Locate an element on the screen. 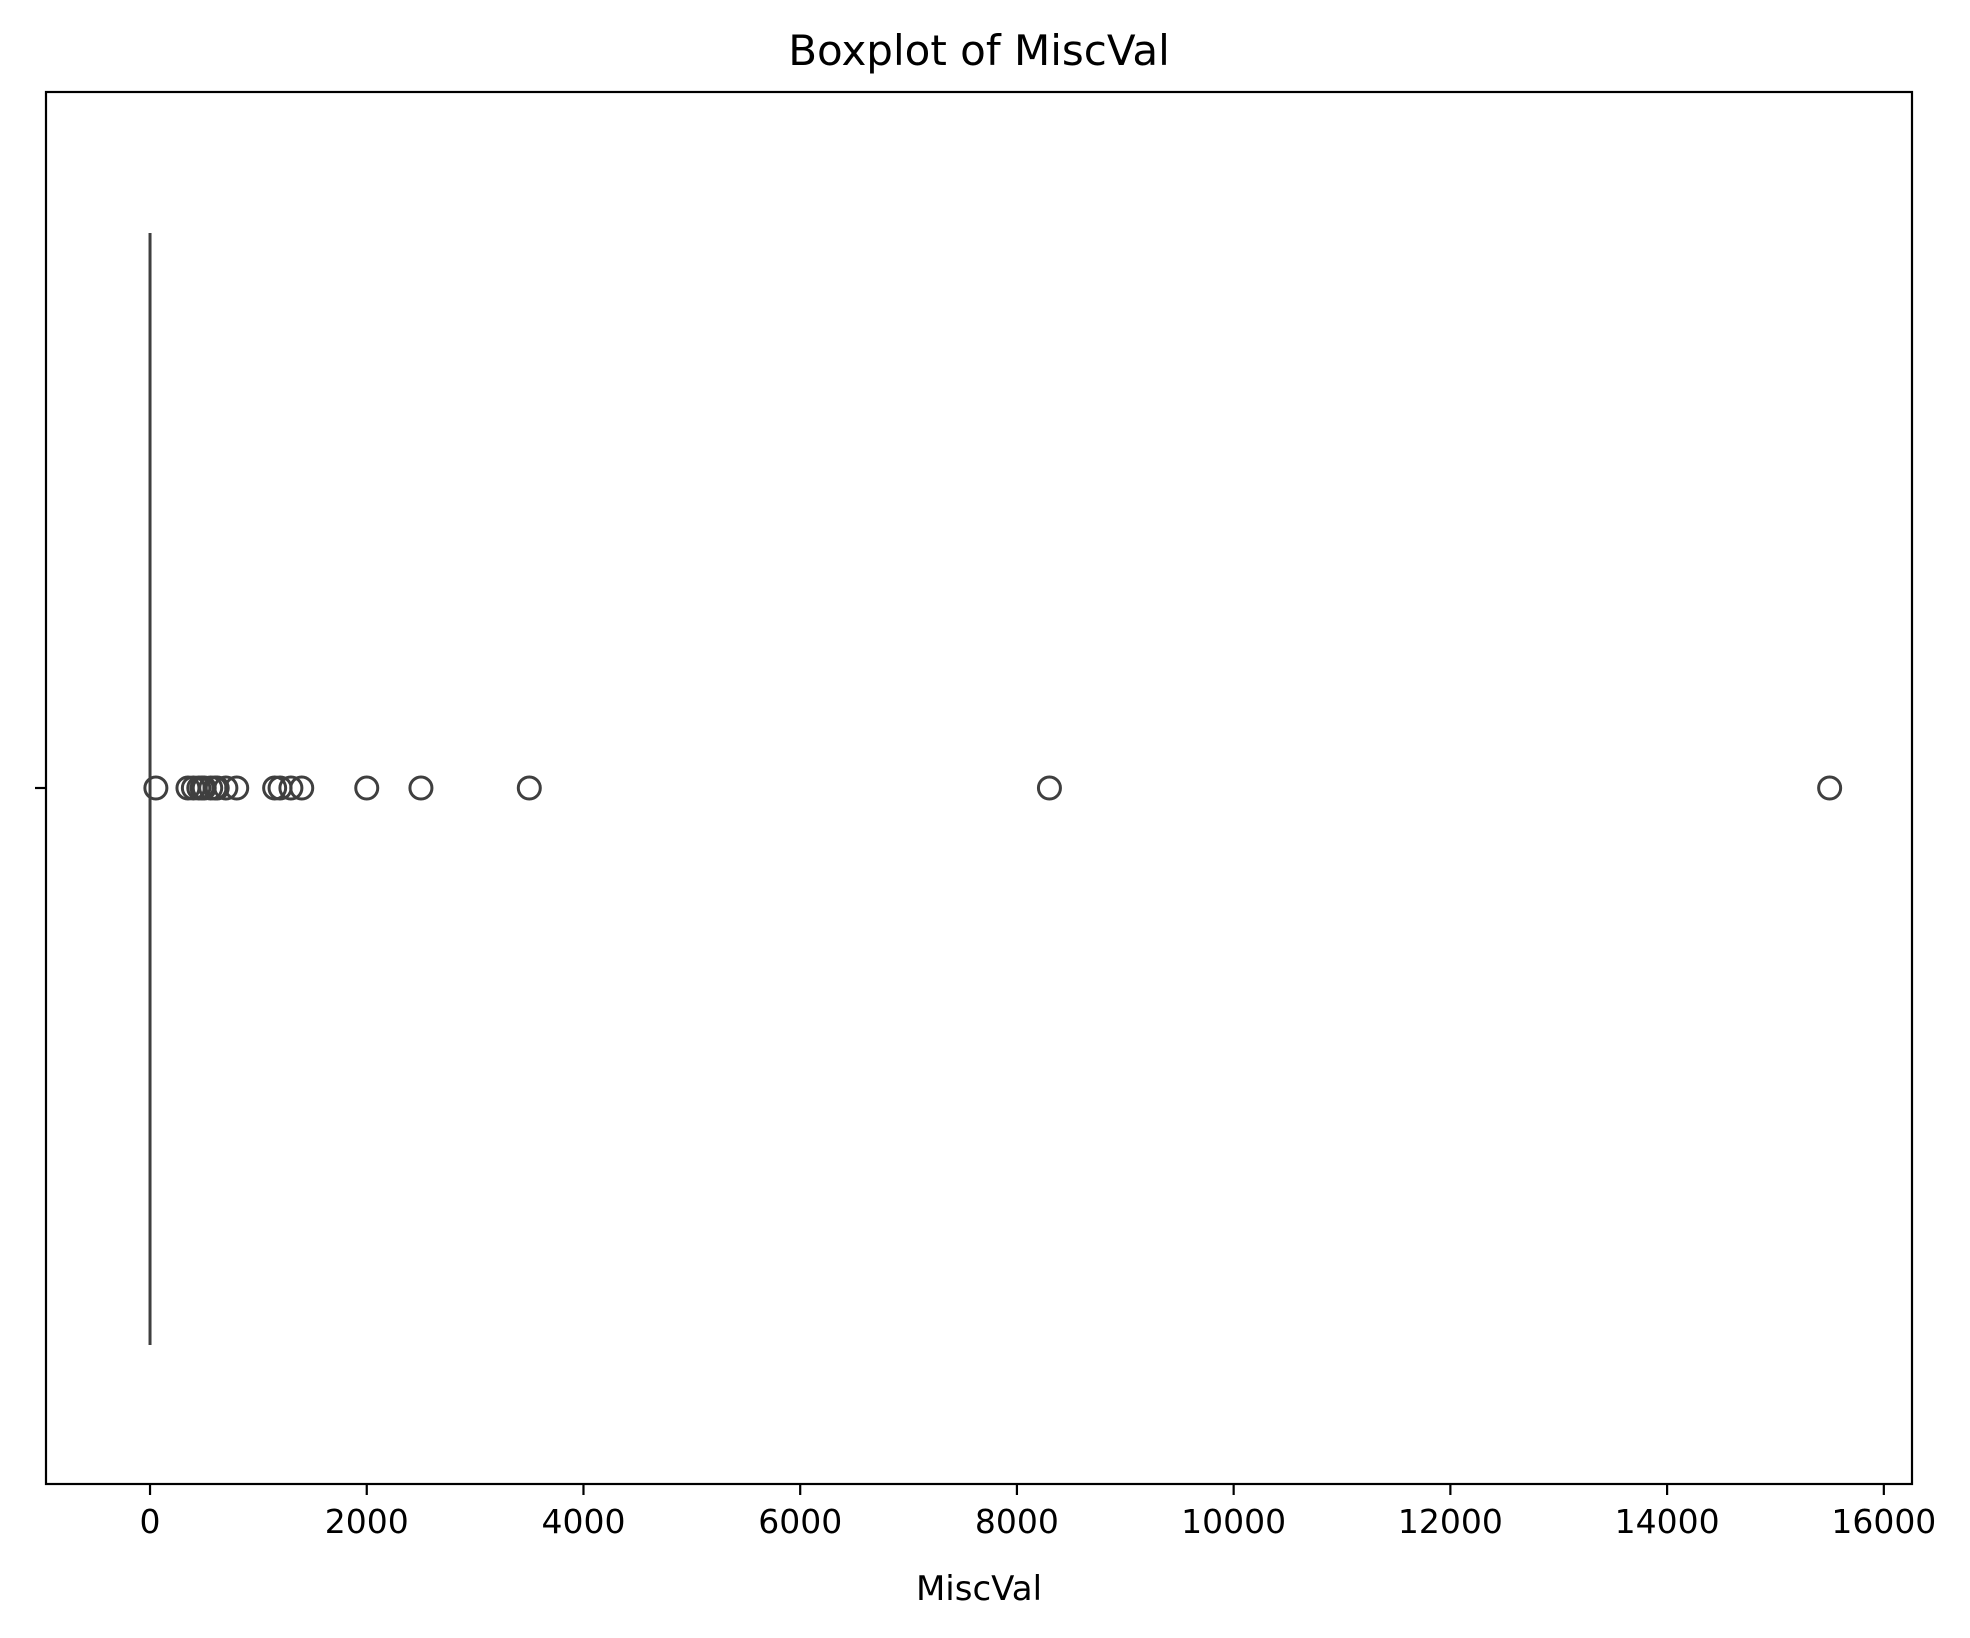 Image resolution: width=1970 pixels, height=1638 pixels. x-tick-label: 14000 is located at coordinates (1667, 1521).